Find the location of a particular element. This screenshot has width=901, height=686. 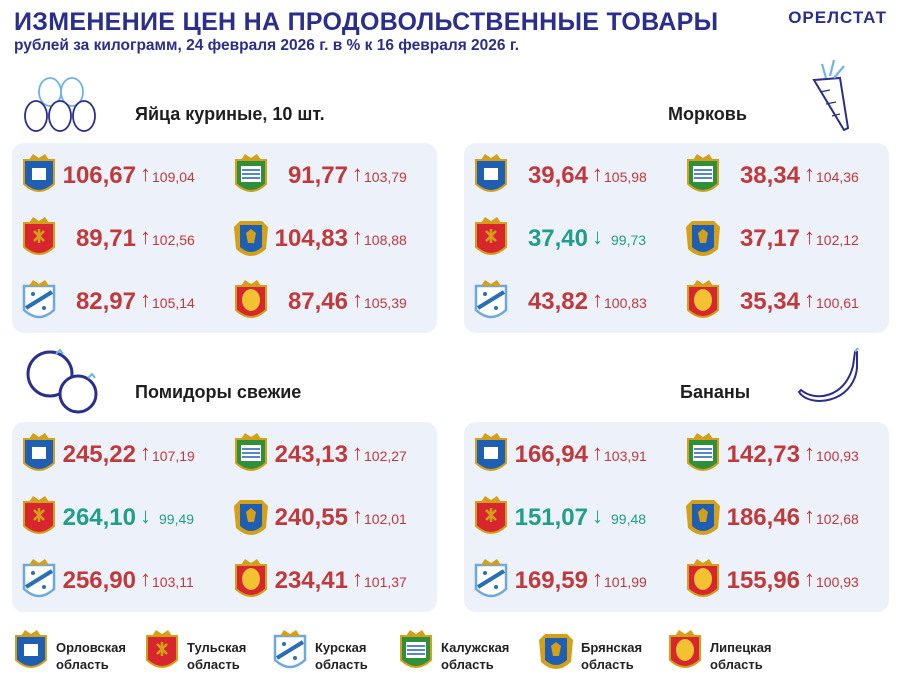

price-cell-orel: 39,64 ↑ 105,98 is located at coordinates (570, 177).